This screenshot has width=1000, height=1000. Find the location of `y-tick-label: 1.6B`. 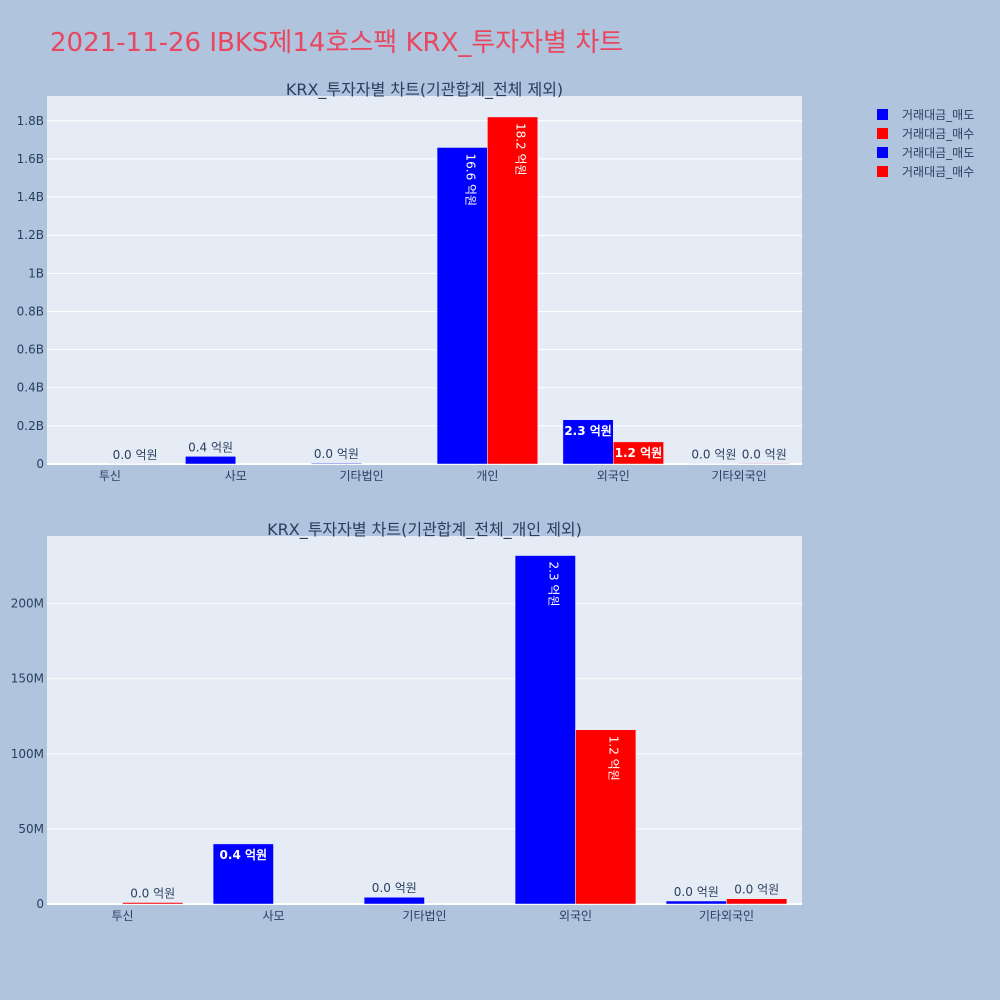

y-tick-label: 1.6B is located at coordinates (30, 159).